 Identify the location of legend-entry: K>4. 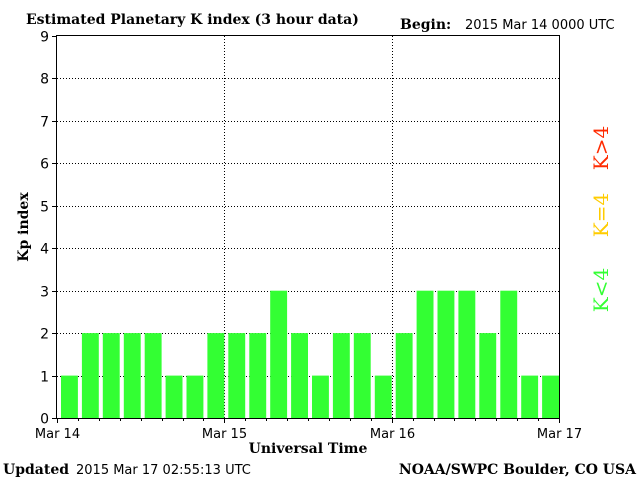
(601, 148).